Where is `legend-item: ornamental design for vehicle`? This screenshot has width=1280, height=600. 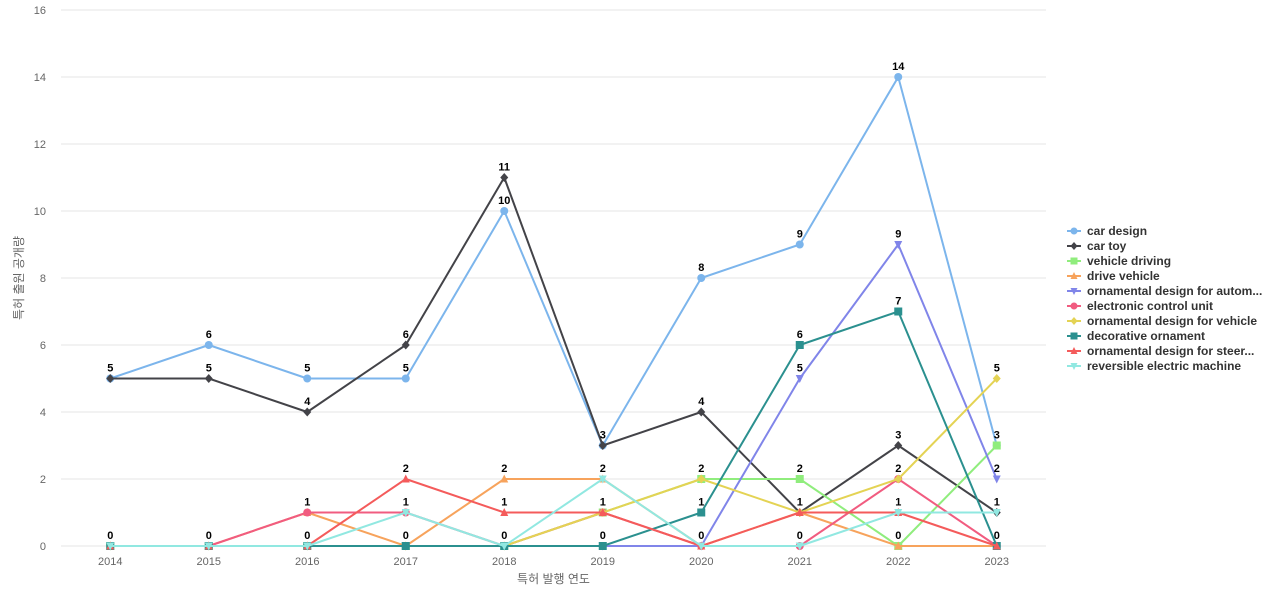 legend-item: ornamental design for vehicle is located at coordinates (1162, 321).